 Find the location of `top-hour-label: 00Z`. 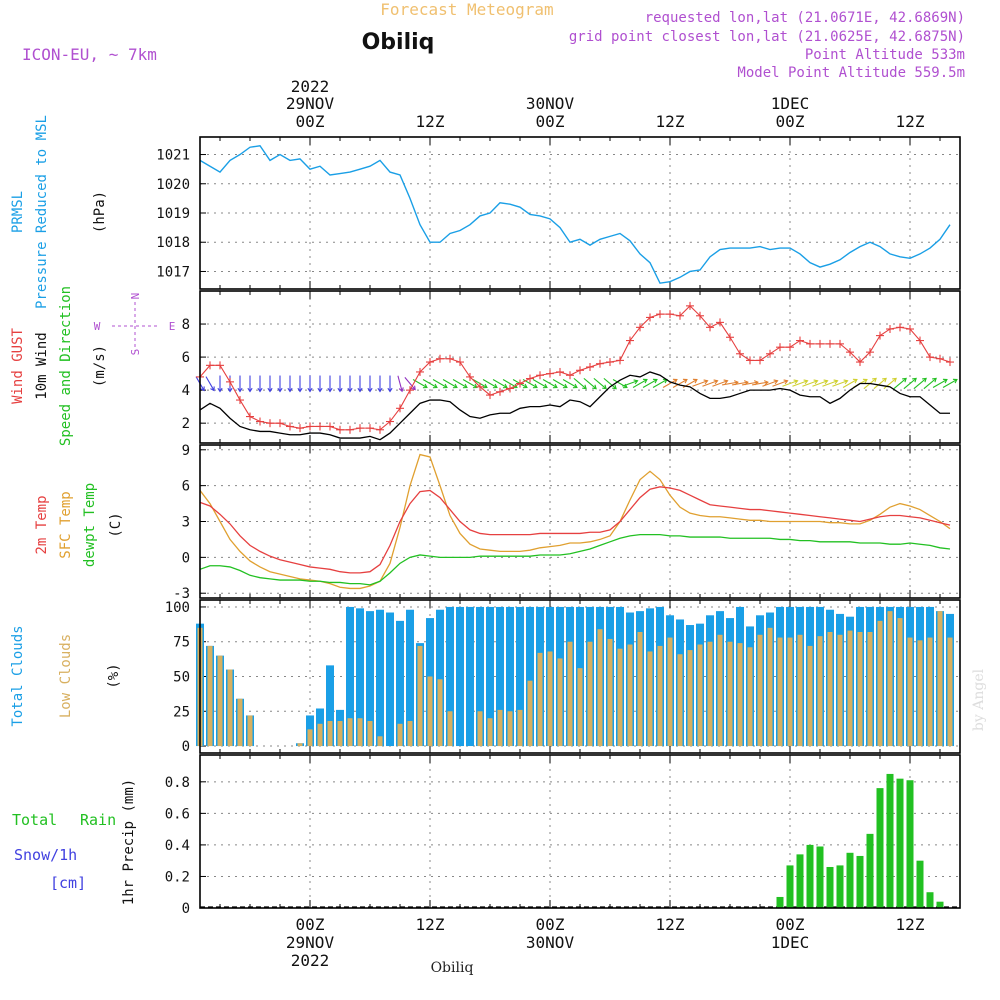

top-hour-label: 00Z is located at coordinates (310, 121).